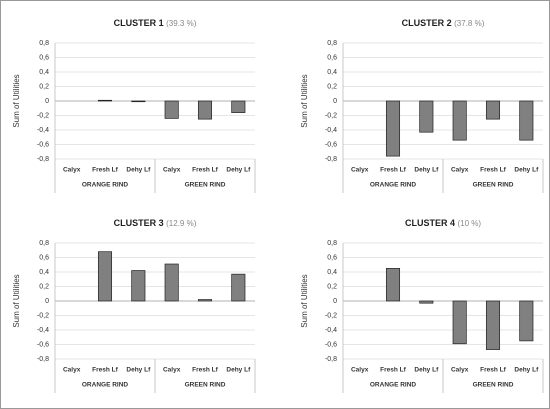 The width and height of the screenshot is (550, 409). What do you see at coordinates (139, 223) in the screenshot?
I see `title-main: CLUSTER 3` at bounding box center [139, 223].